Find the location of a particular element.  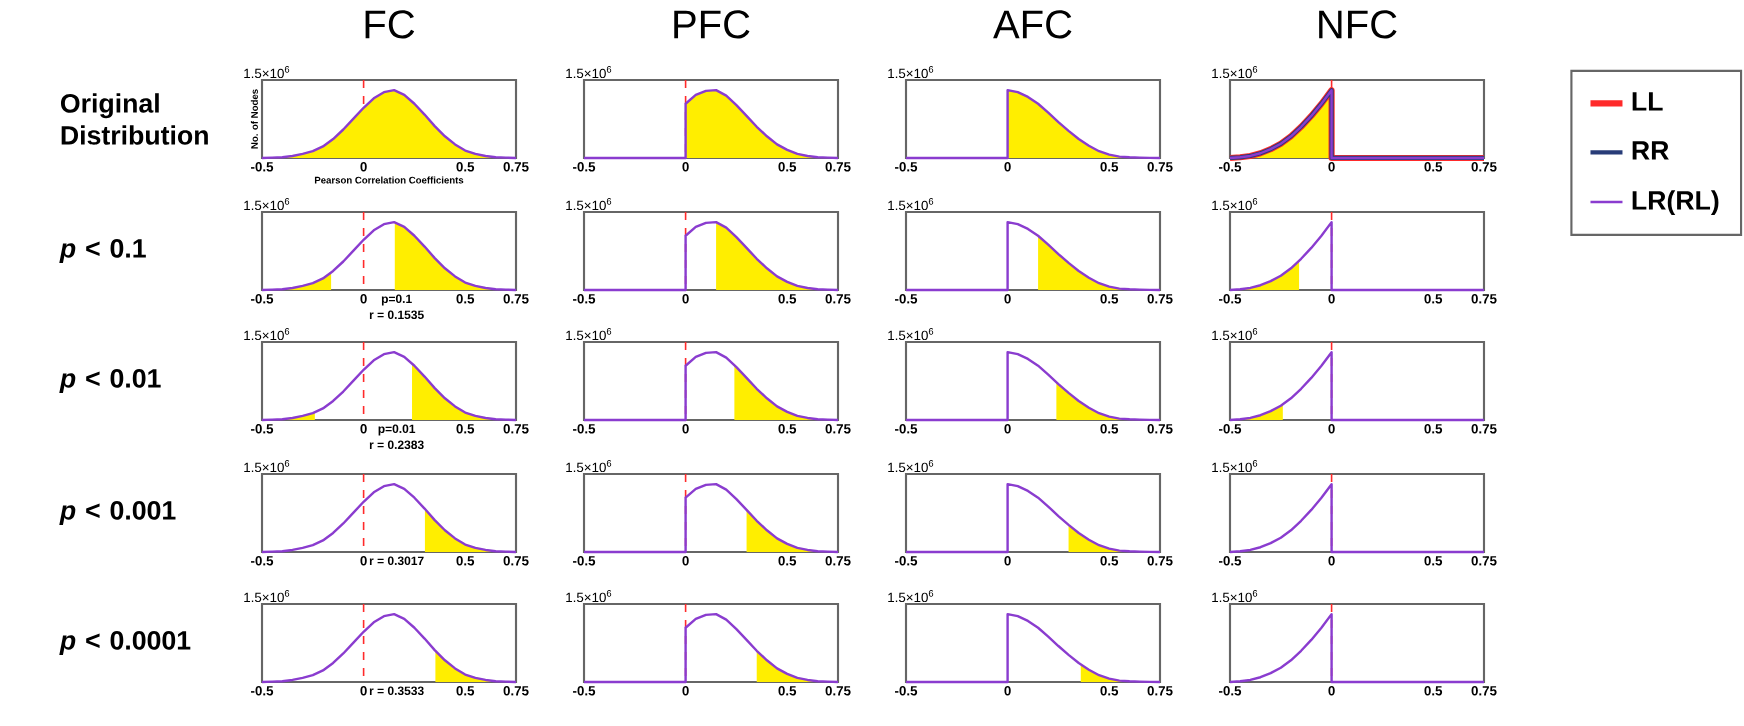

chart-title: NFC is located at coordinates (1358, 24).